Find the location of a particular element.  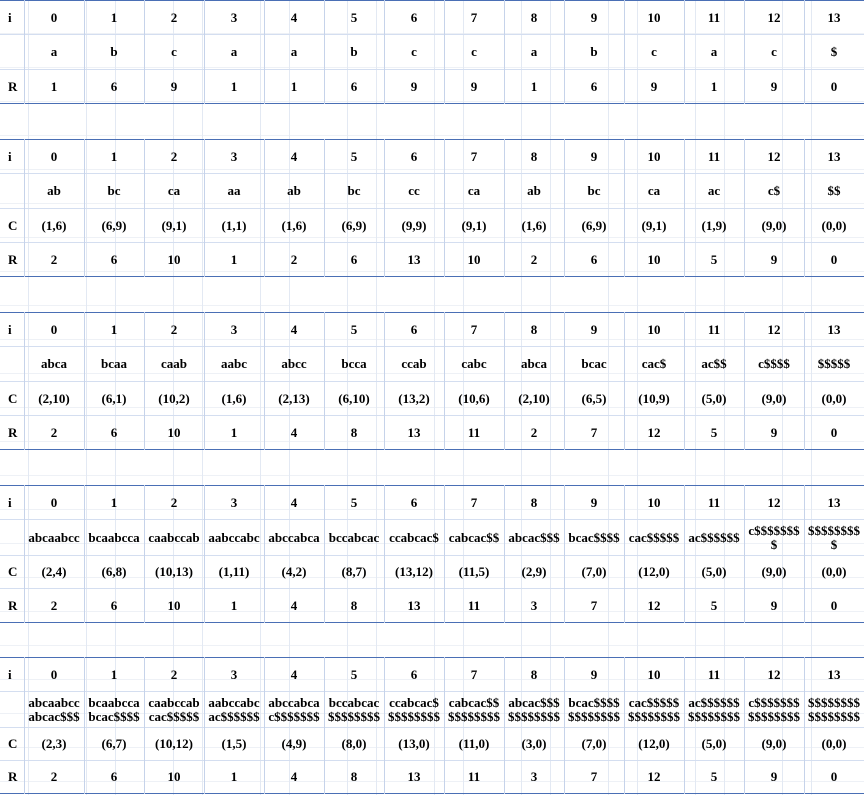

table-cell: cabcac$$ $$$$$$$$ is located at coordinates (473, 709).